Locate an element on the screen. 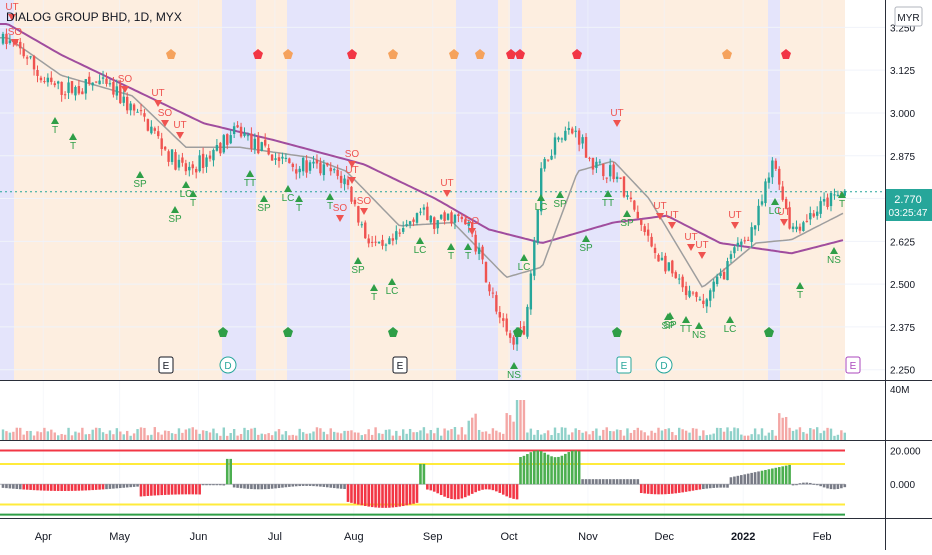 Image resolution: width=932 pixels, height=555 pixels. signal-label: TT is located at coordinates (608, 203).